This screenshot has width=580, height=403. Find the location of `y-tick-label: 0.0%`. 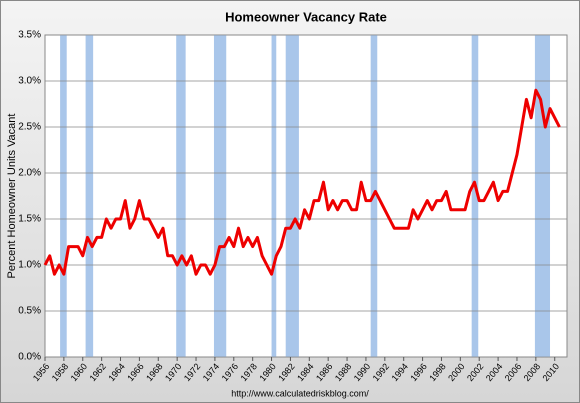

y-tick-label: 0.0% is located at coordinates (29, 357).